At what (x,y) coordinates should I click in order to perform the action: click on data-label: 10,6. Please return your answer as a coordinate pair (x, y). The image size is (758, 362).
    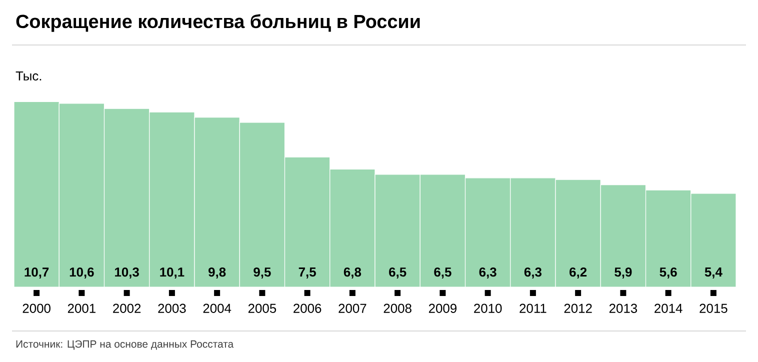
    Looking at the image, I should click on (82, 273).